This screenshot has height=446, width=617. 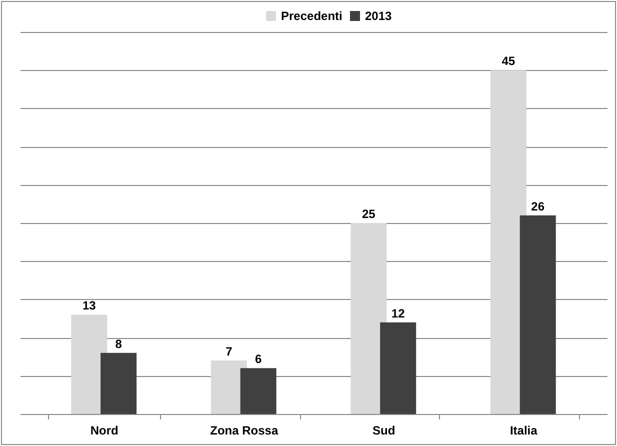 What do you see at coordinates (538, 206) in the screenshot?
I see `data-label: 26` at bounding box center [538, 206].